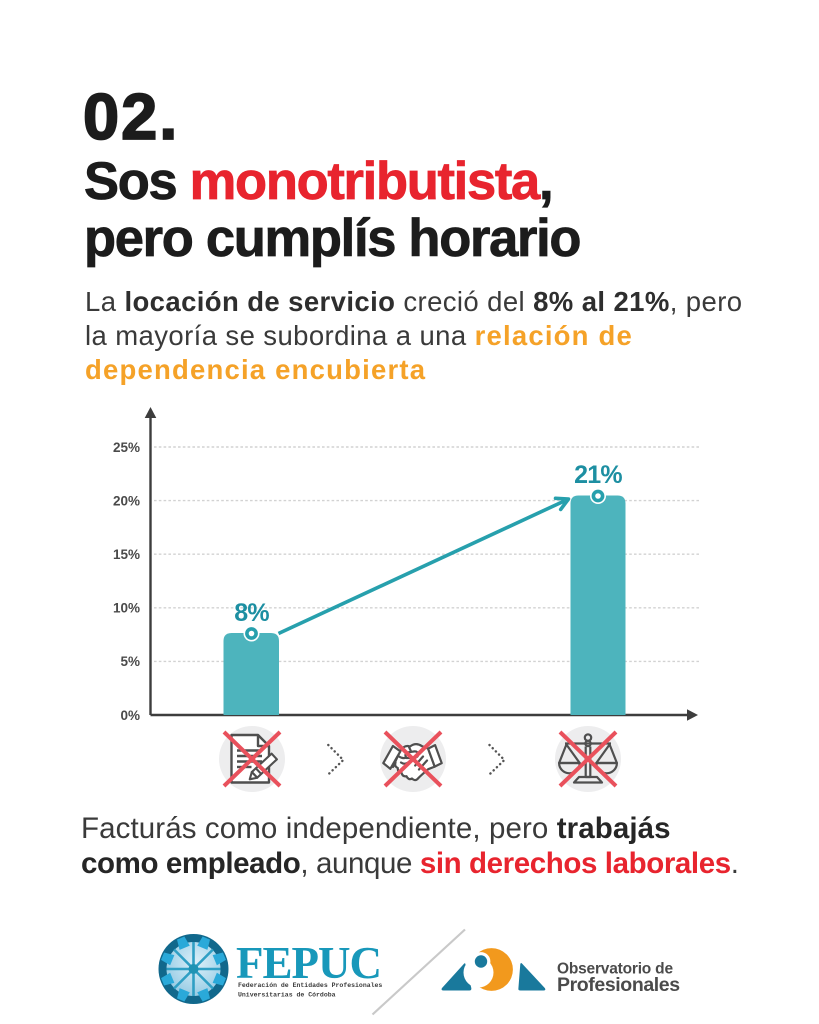 This screenshot has height=1024, width=819. Describe the element at coordinates (287, 995) in the screenshot. I see `svg-text: Universitarias de Córdoba` at that location.